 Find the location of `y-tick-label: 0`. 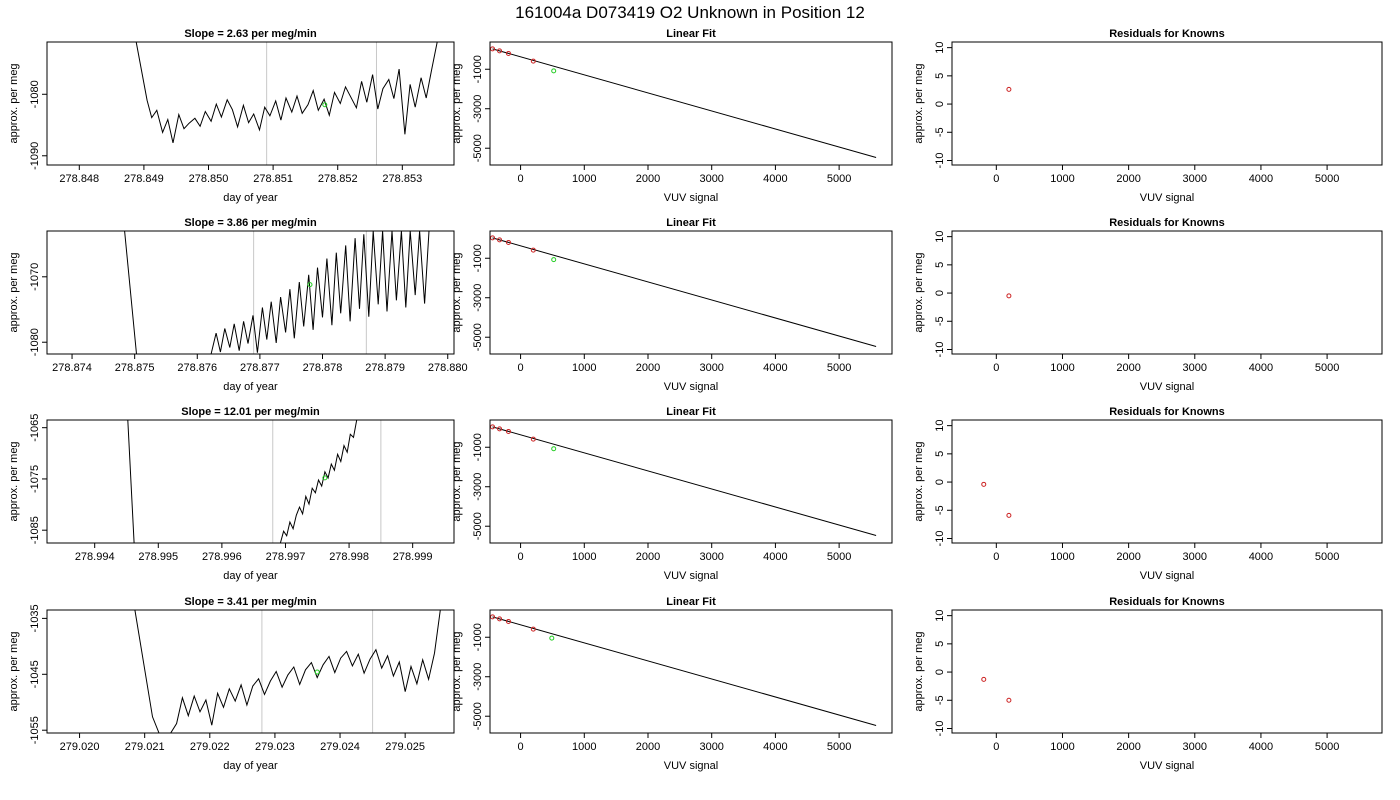

y-tick-label: 0 is located at coordinates (940, 482).